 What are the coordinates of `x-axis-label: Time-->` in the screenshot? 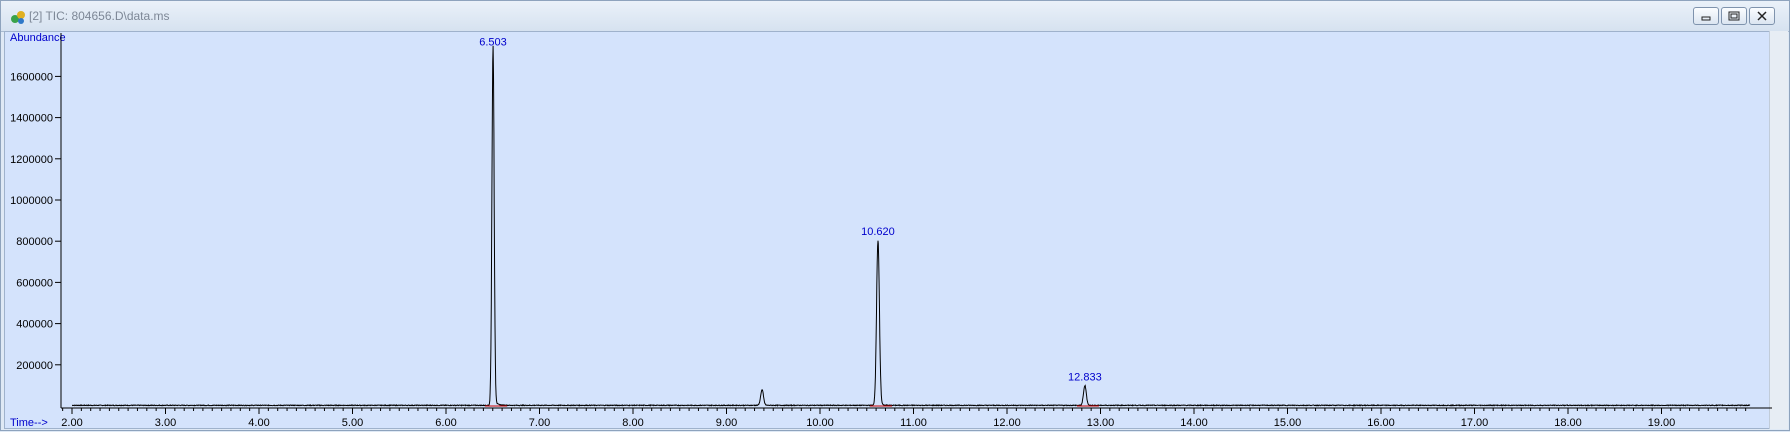 It's located at (29, 423).